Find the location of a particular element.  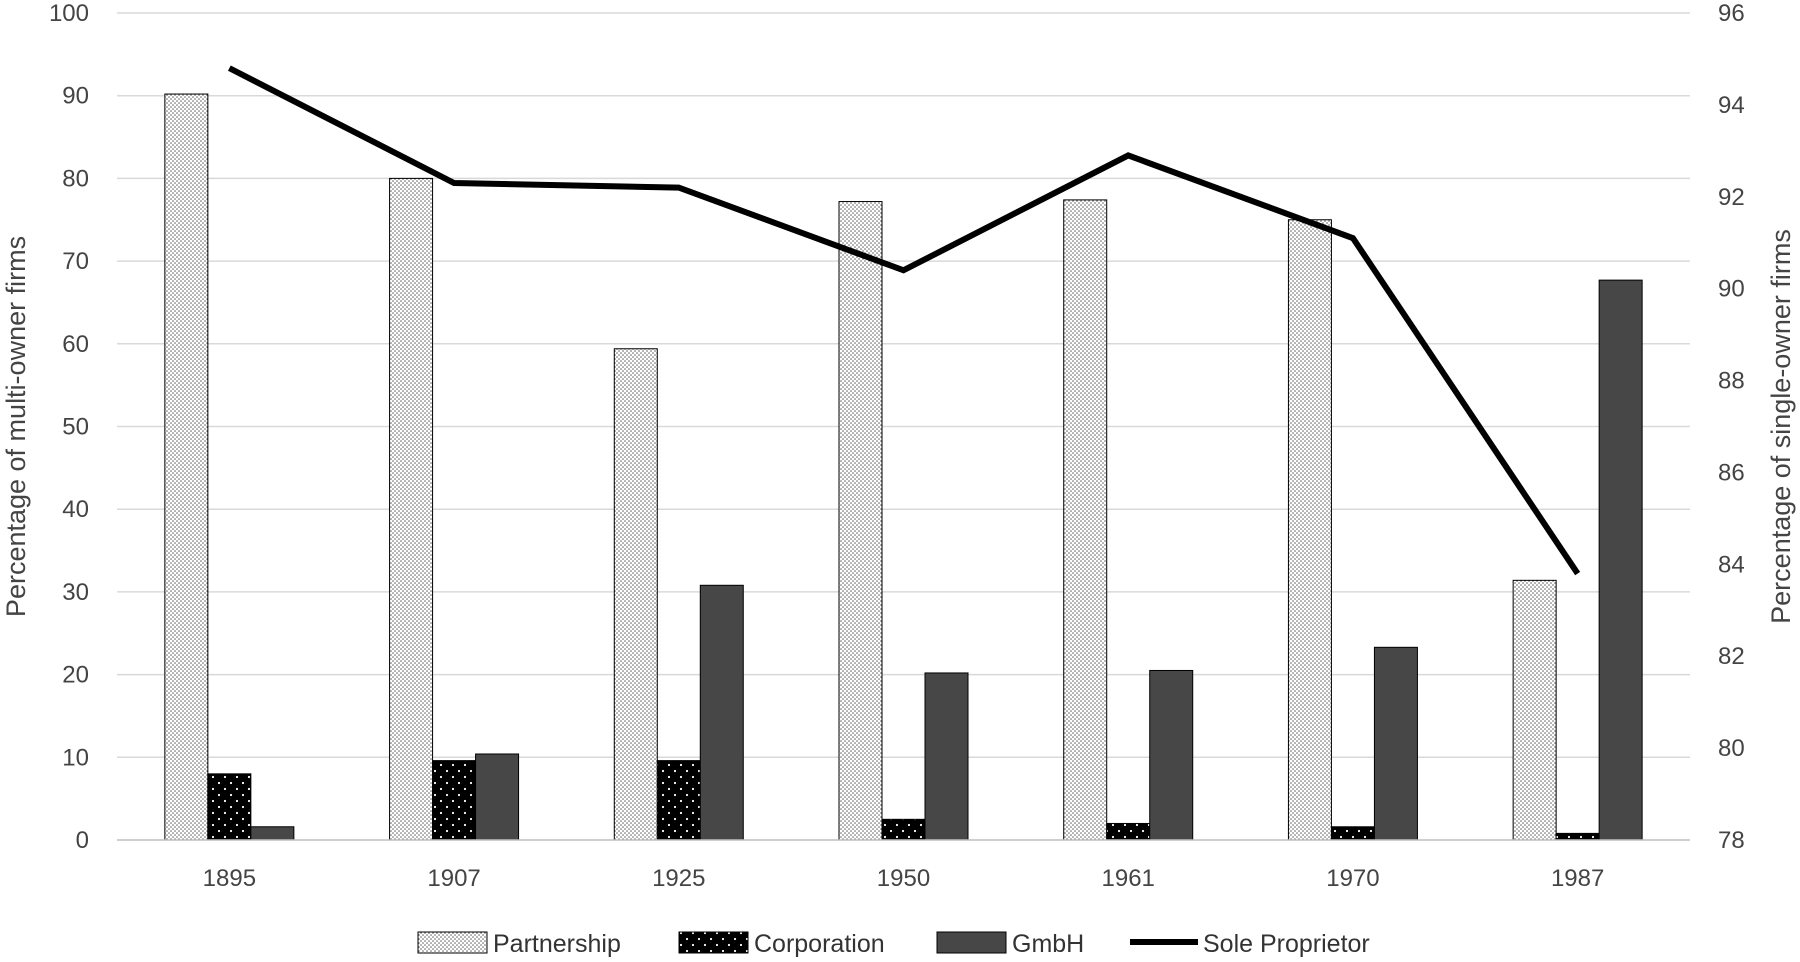

y-tick-label-left: 90 is located at coordinates (75, 96).